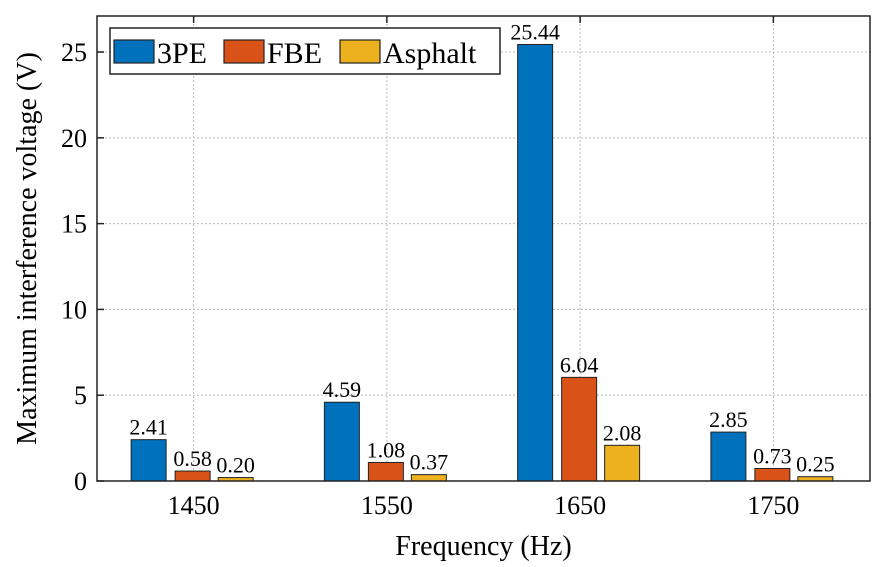  I want to click on data-label: 25.44, so click(535, 31).